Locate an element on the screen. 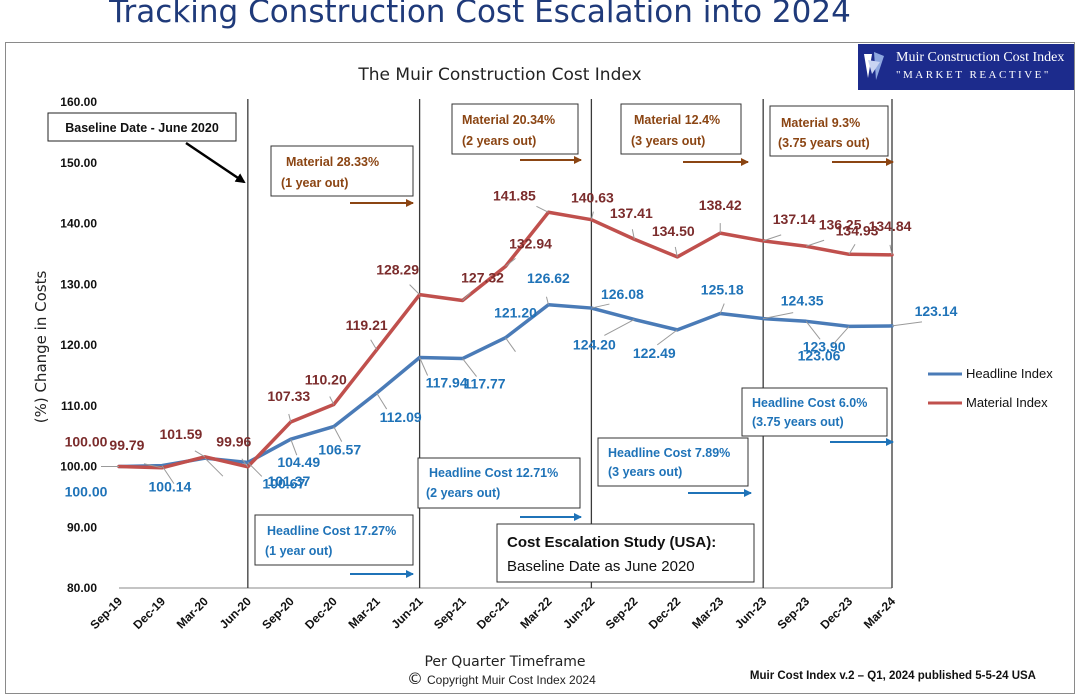 The width and height of the screenshot is (1079, 697). material-data-label: 101.59 is located at coordinates (180, 434).